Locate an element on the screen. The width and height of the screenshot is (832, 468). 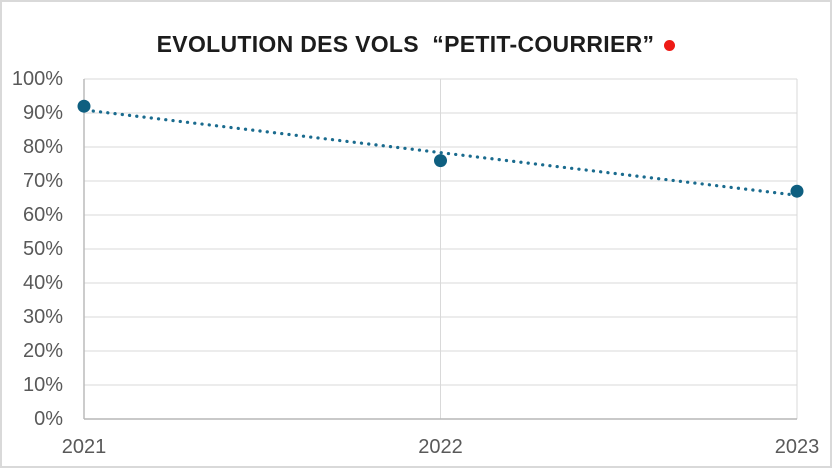
y-tick-label: 40% is located at coordinates (42, 283).